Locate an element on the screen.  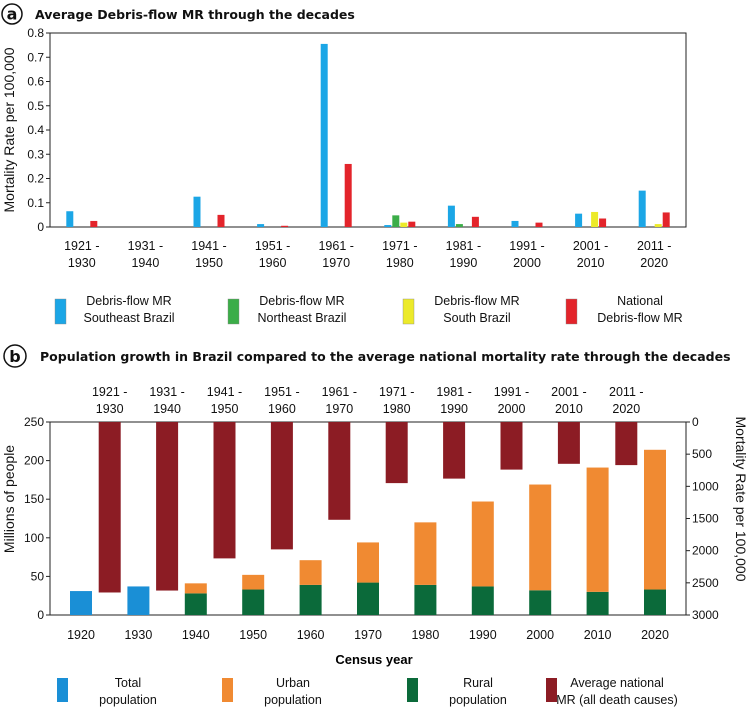
panel-a-letter: a is located at coordinates (12, 14).